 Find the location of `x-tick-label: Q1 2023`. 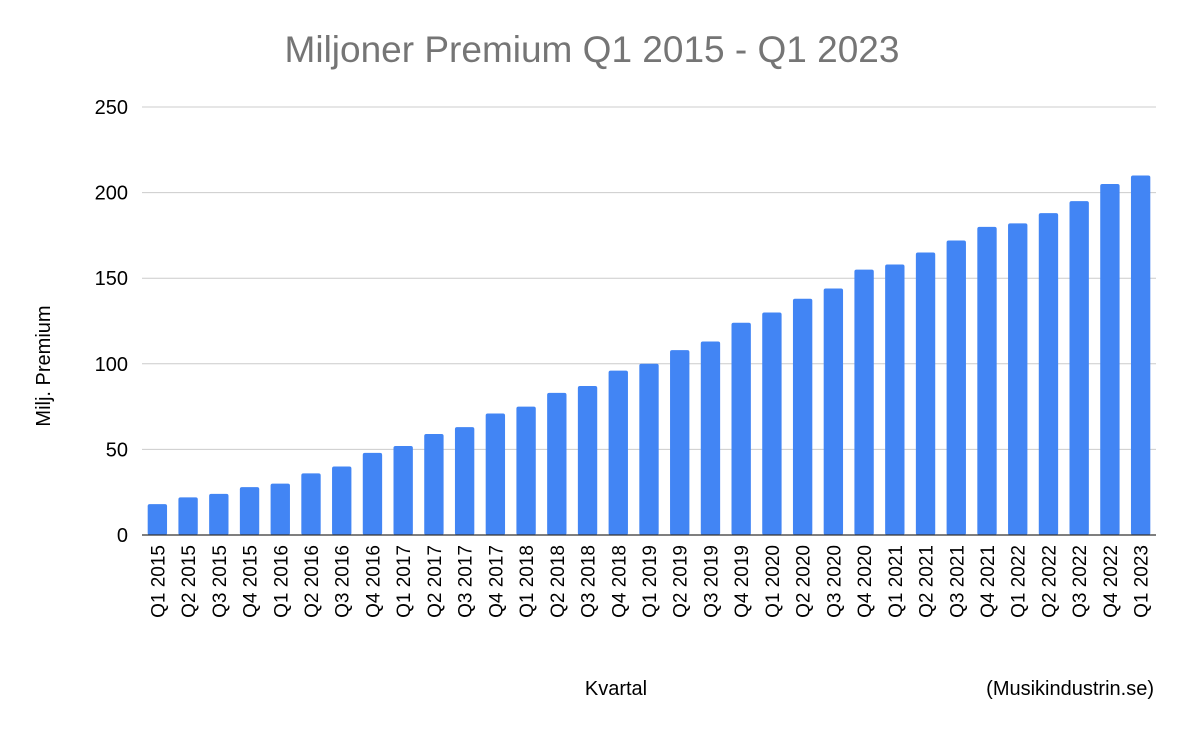

x-tick-label: Q1 2023 is located at coordinates (1142, 581).